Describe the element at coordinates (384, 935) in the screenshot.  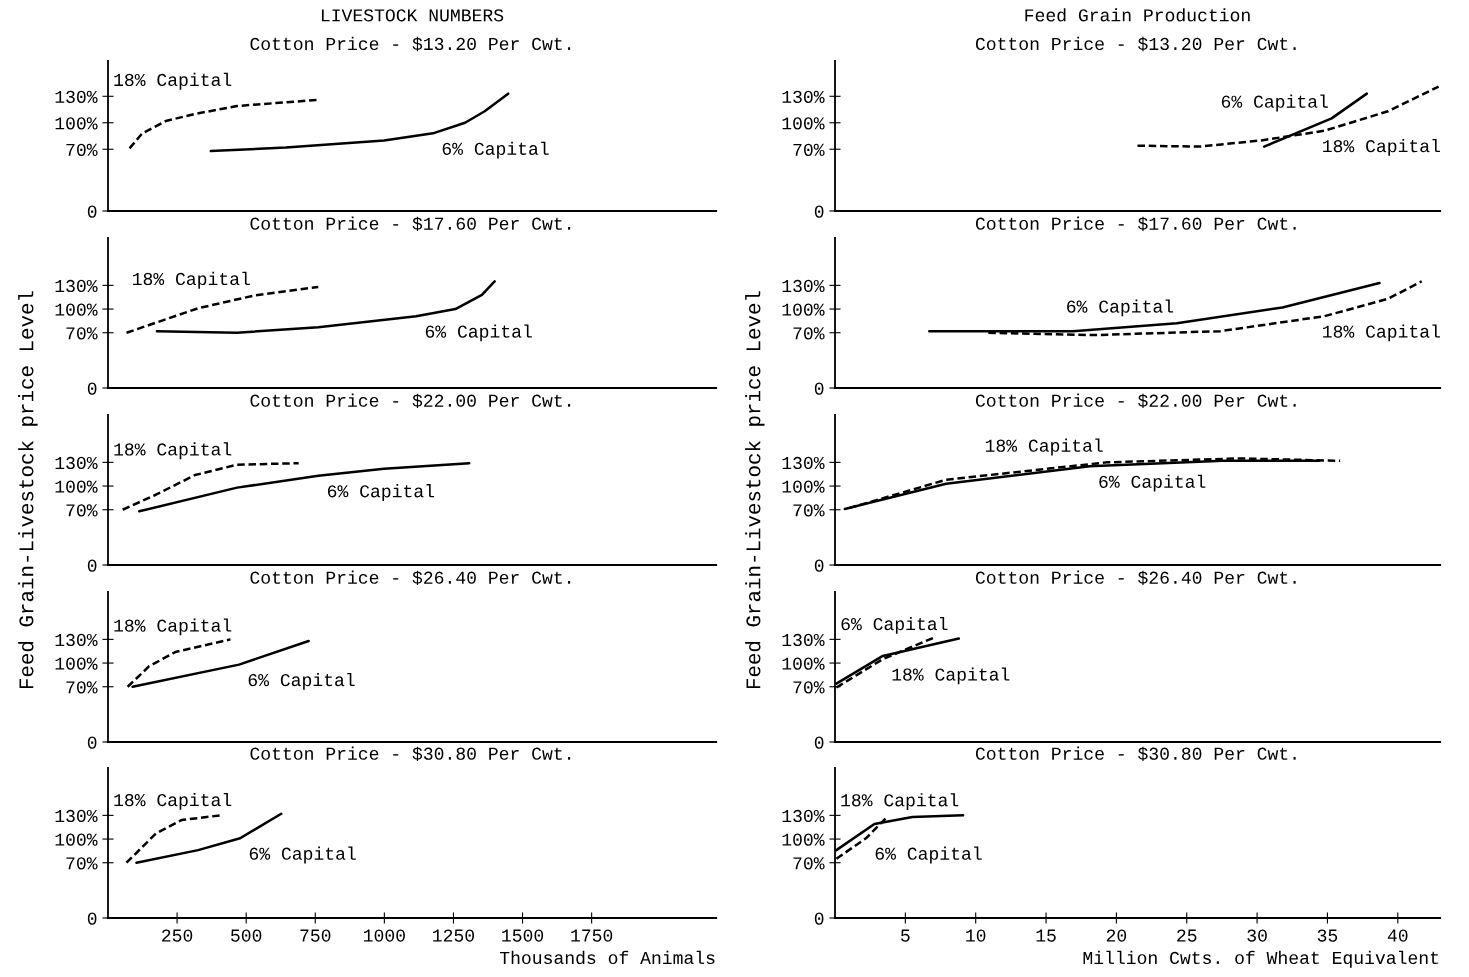
I see `x-tick-label: 1000` at that location.